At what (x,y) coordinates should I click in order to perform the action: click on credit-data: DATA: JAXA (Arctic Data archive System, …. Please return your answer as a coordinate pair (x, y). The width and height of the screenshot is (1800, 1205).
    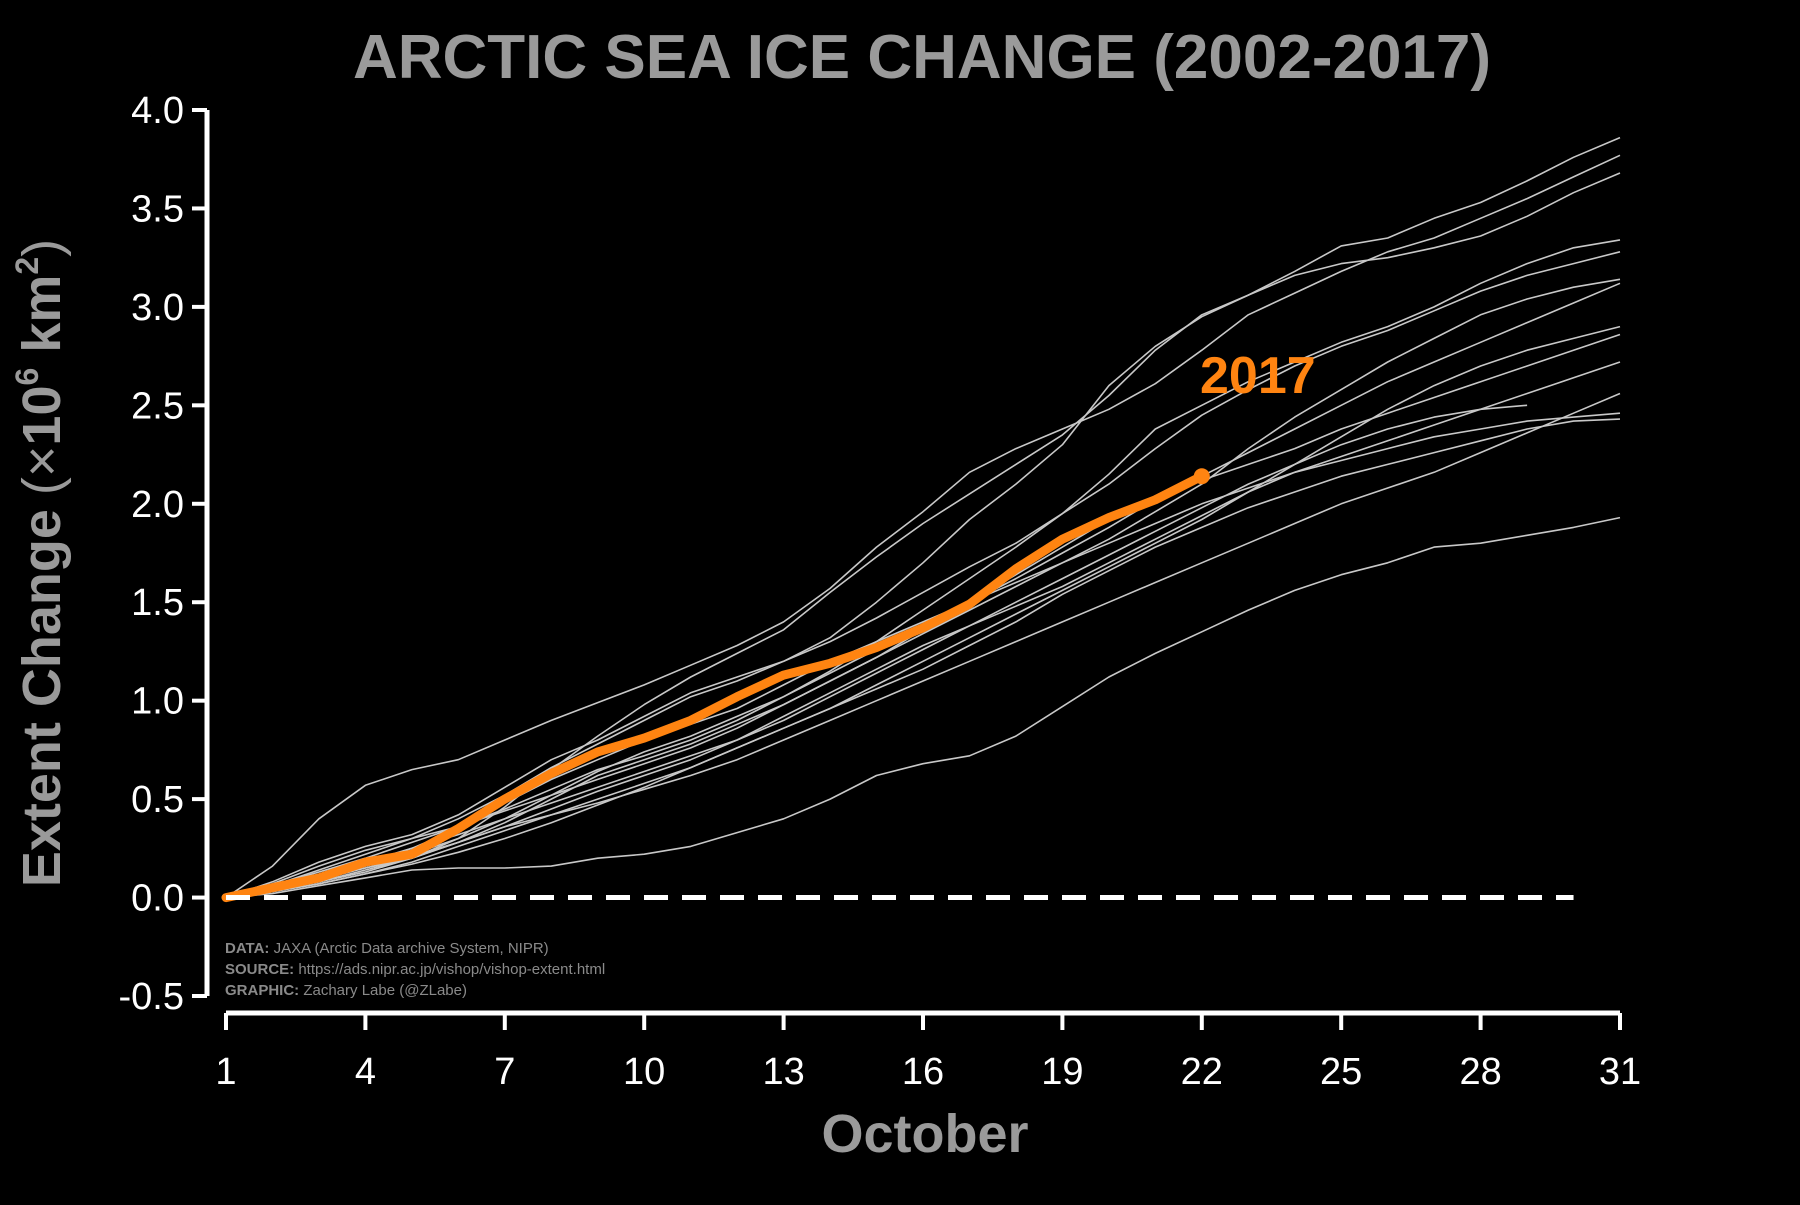
    Looking at the image, I should click on (387, 948).